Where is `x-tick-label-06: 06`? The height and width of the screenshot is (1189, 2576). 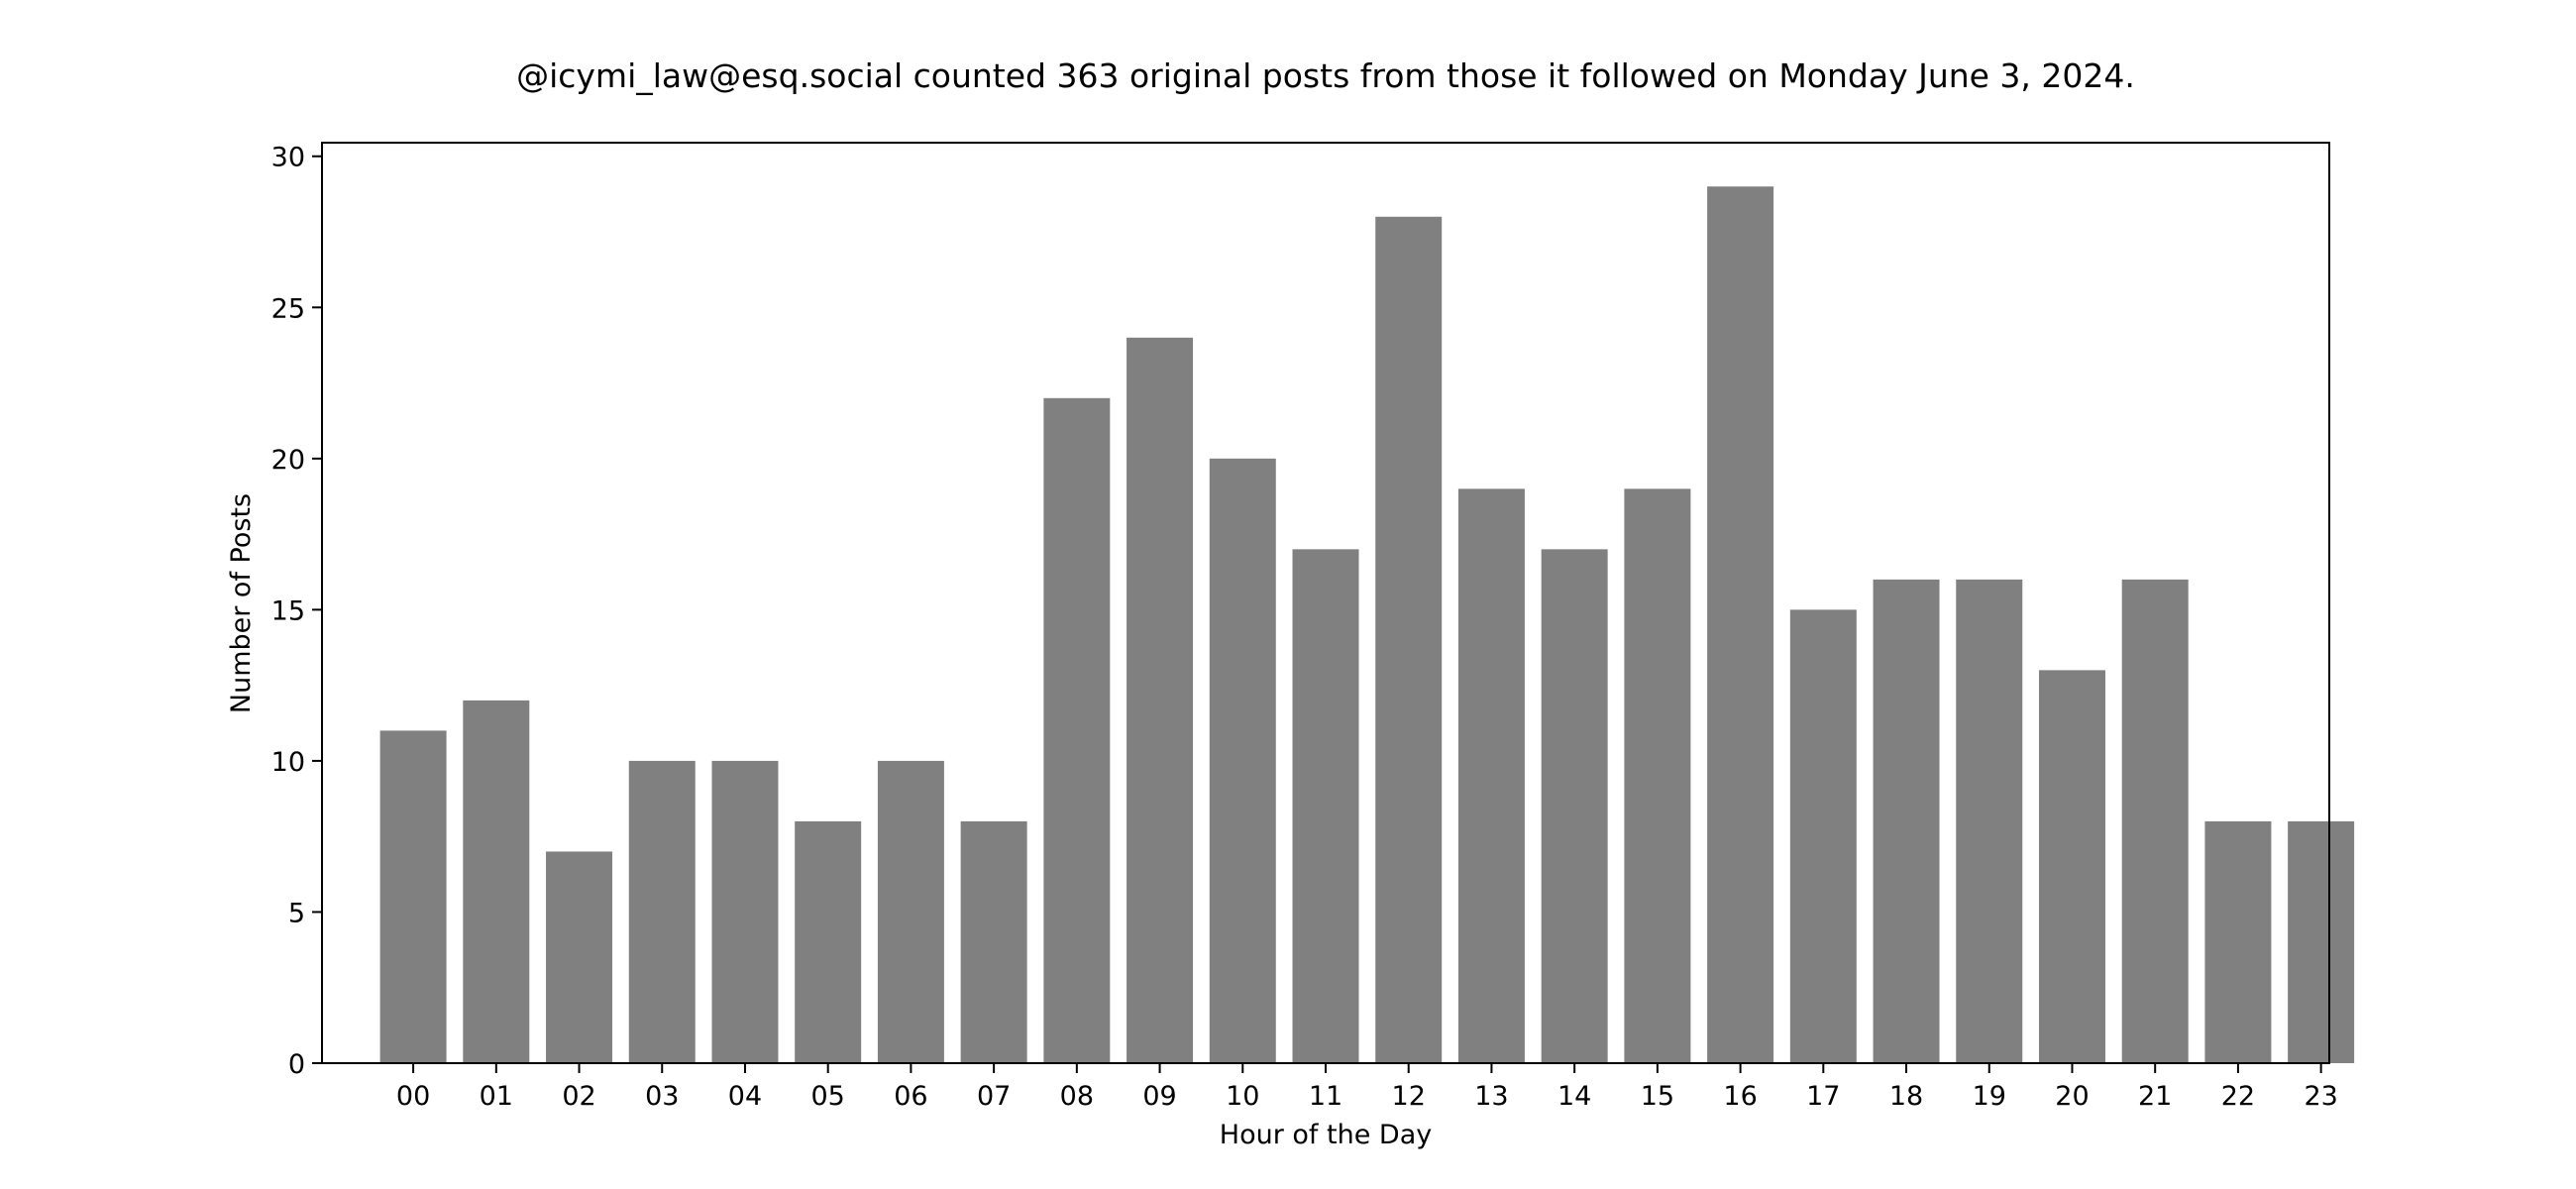
x-tick-label-06: 06 is located at coordinates (910, 1097).